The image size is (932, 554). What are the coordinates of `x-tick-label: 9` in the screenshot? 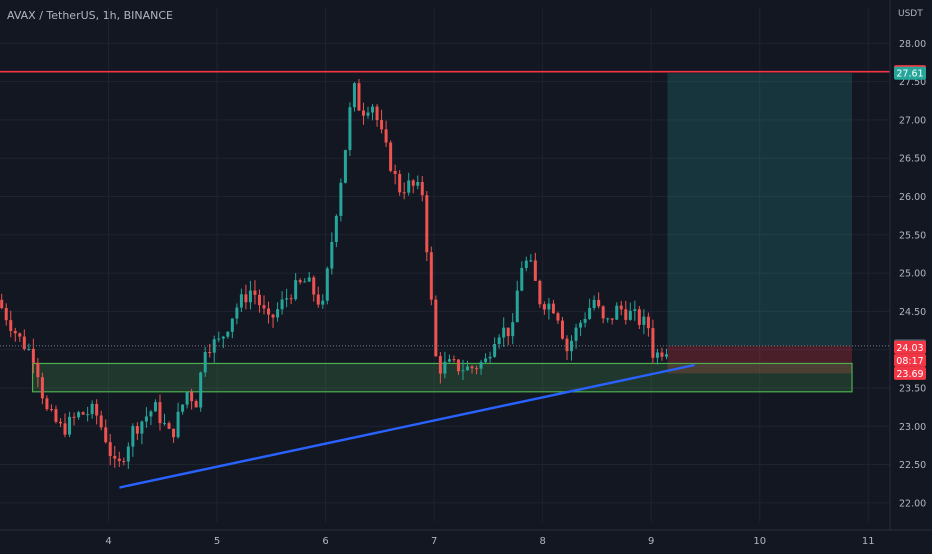 It's located at (651, 541).